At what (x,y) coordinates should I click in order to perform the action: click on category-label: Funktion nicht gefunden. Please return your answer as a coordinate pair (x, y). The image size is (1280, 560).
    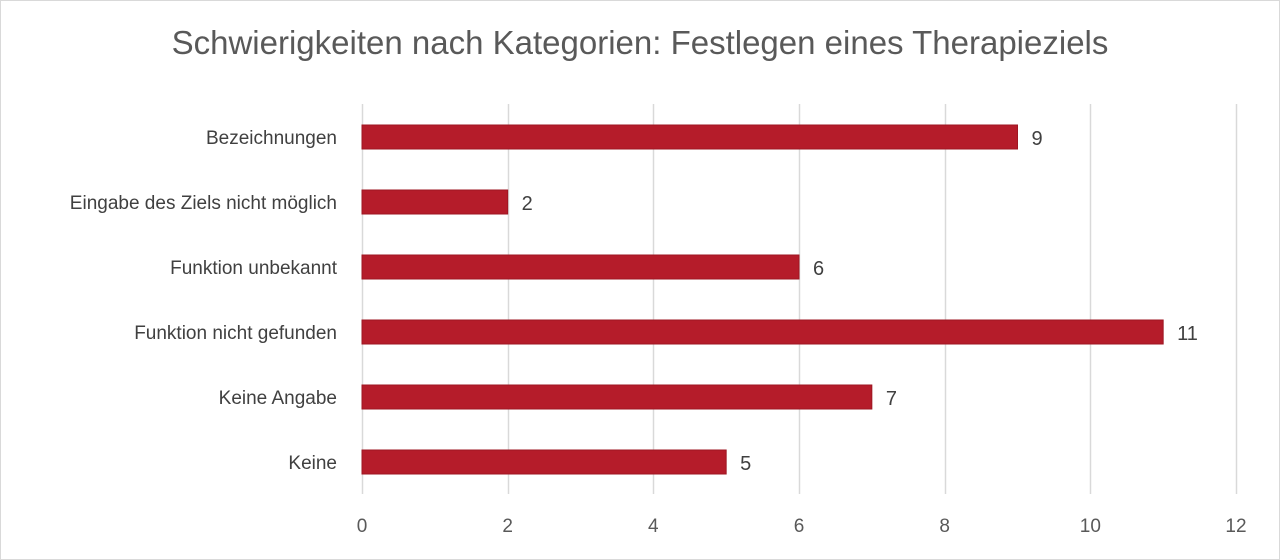
    Looking at the image, I should click on (235, 333).